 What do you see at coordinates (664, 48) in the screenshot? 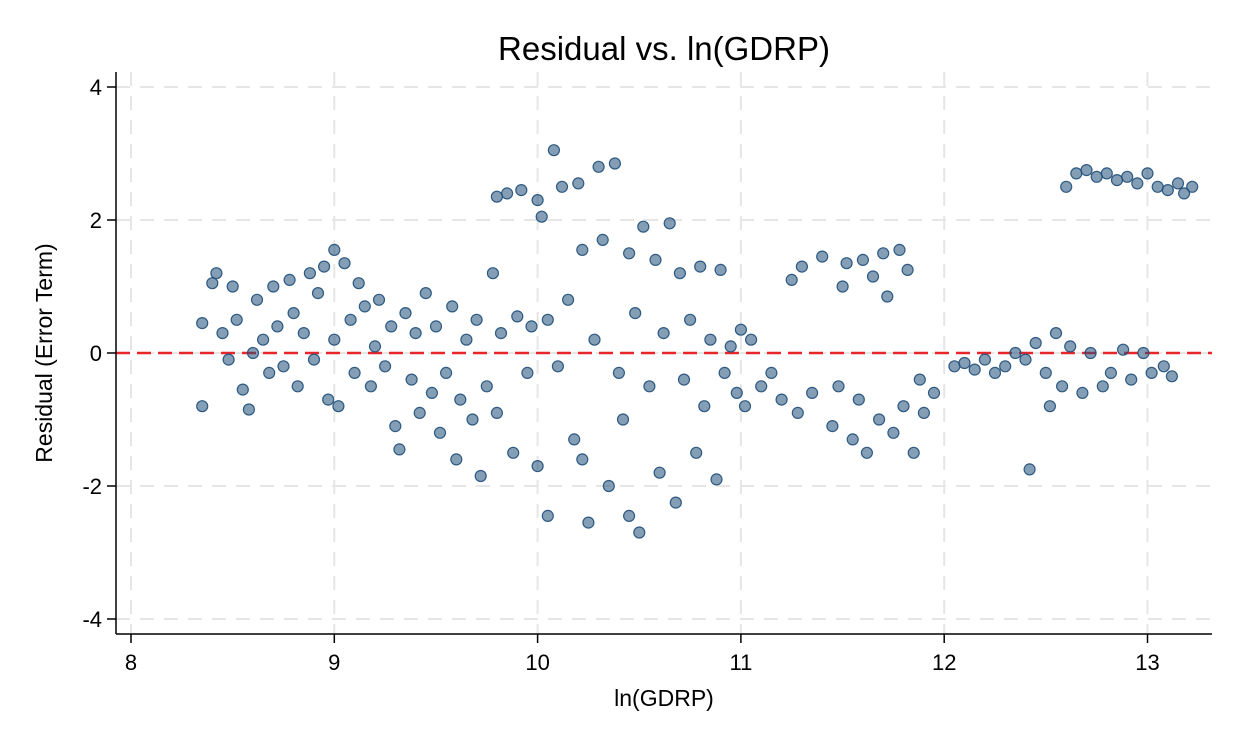
I see `chart-title: Residual vs. ln(GDRP)` at bounding box center [664, 48].